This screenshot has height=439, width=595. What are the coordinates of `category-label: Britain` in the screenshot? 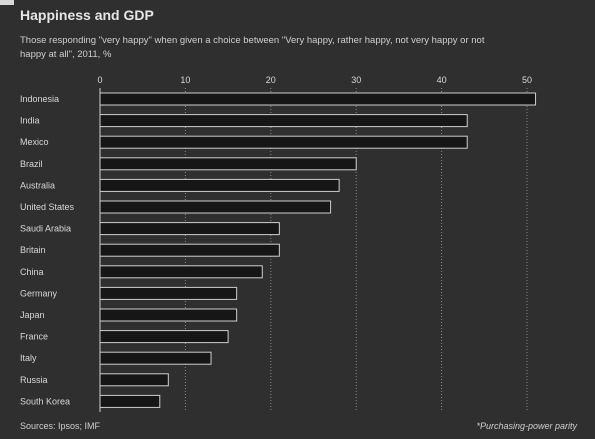 It's located at (33, 250).